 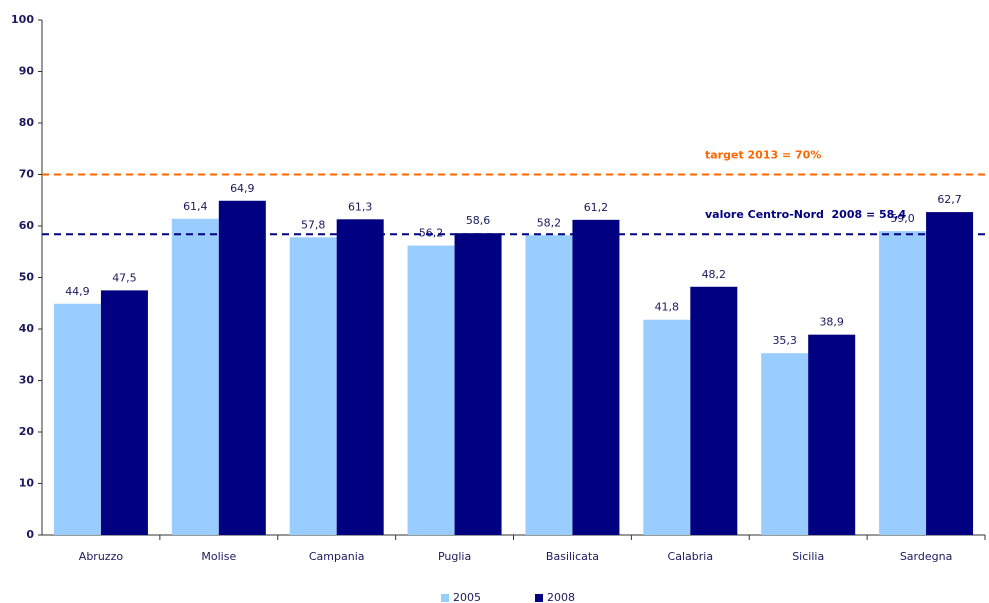 What do you see at coordinates (30, 534) in the screenshot?
I see `y-tick-label: 0` at bounding box center [30, 534].